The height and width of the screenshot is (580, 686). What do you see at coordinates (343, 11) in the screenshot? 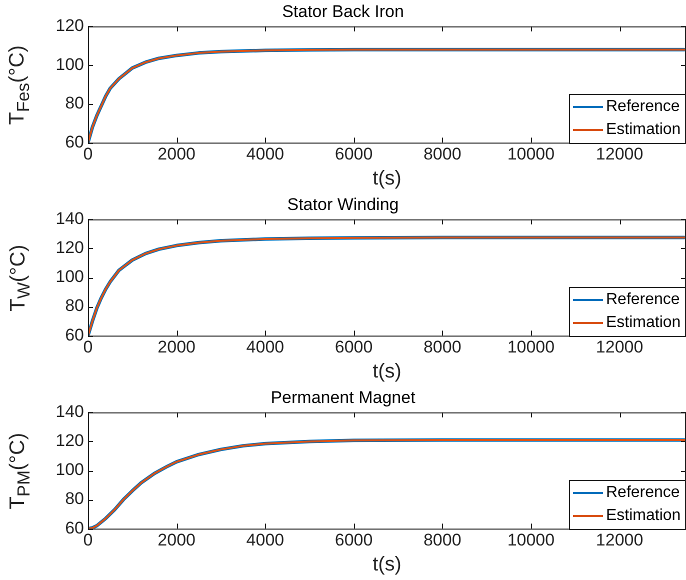
I see `chart-title: Stator Back Iron` at bounding box center [343, 11].